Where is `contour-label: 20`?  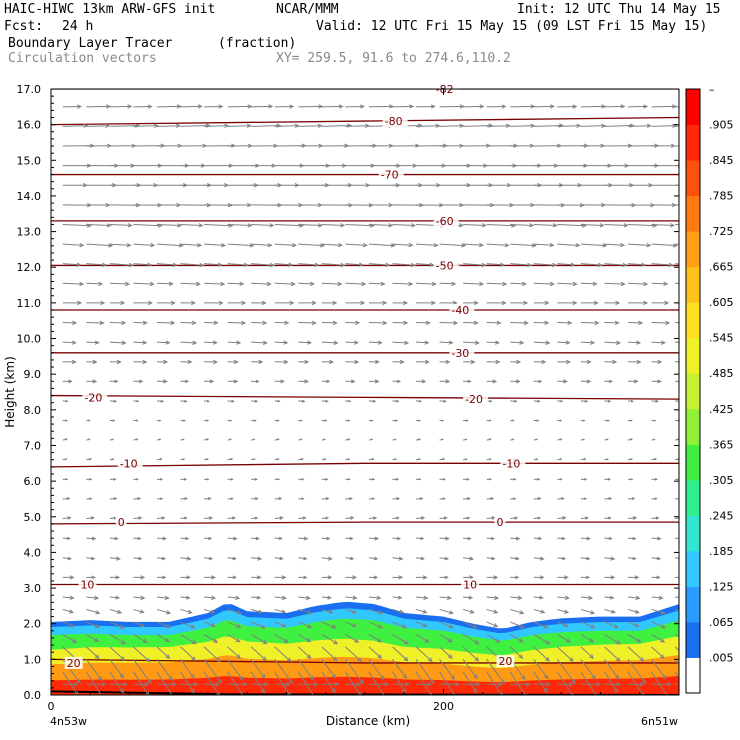
contour-label: 20 is located at coordinates (74, 663).